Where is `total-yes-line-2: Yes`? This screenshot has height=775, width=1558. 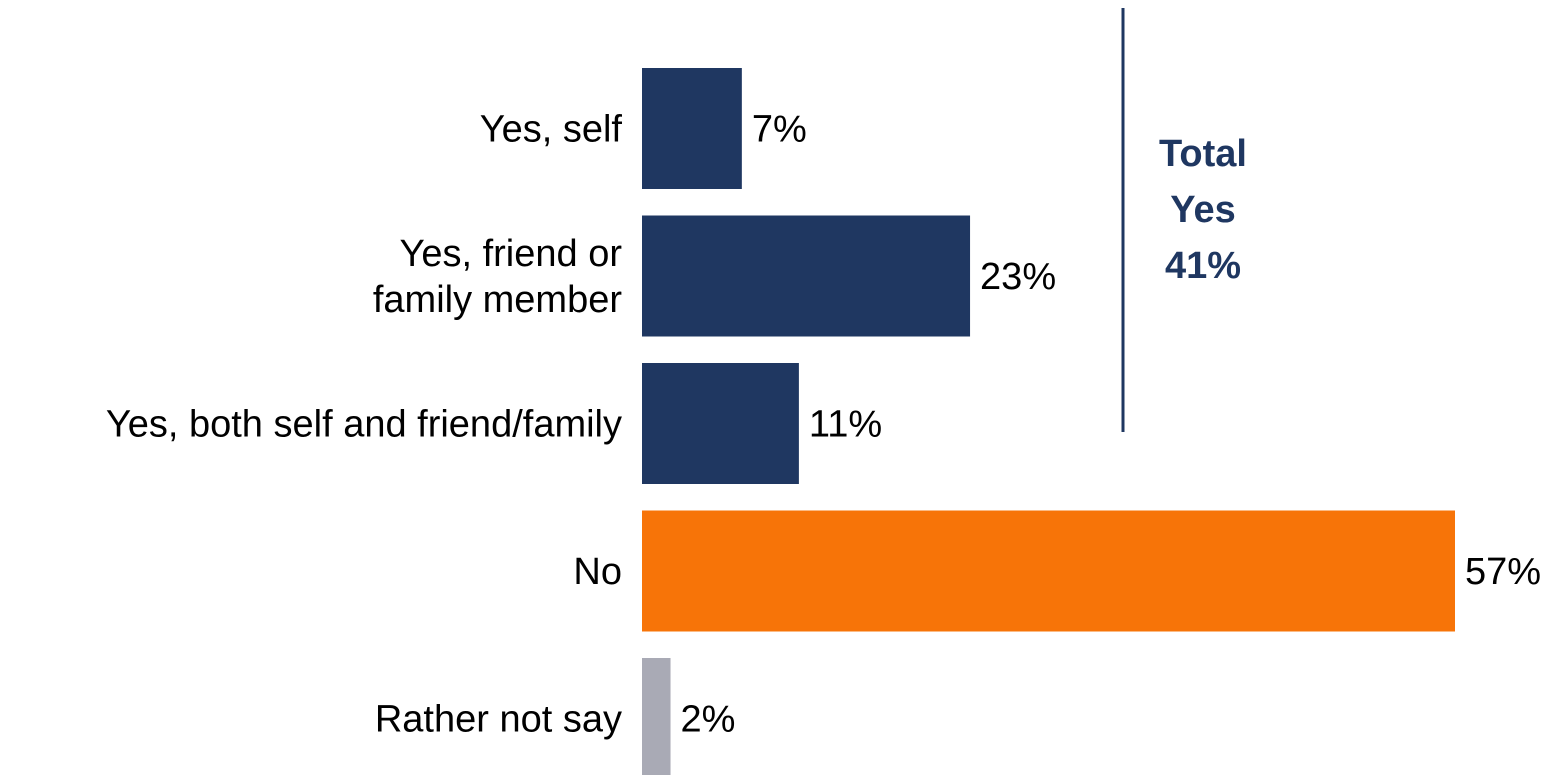 total-yes-line-2: Yes is located at coordinates (1203, 210).